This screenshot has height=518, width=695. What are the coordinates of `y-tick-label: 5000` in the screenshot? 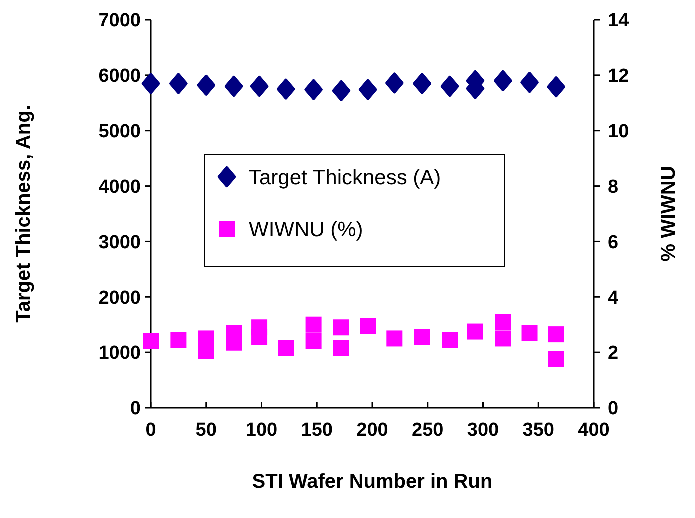 It's located at (119, 132).